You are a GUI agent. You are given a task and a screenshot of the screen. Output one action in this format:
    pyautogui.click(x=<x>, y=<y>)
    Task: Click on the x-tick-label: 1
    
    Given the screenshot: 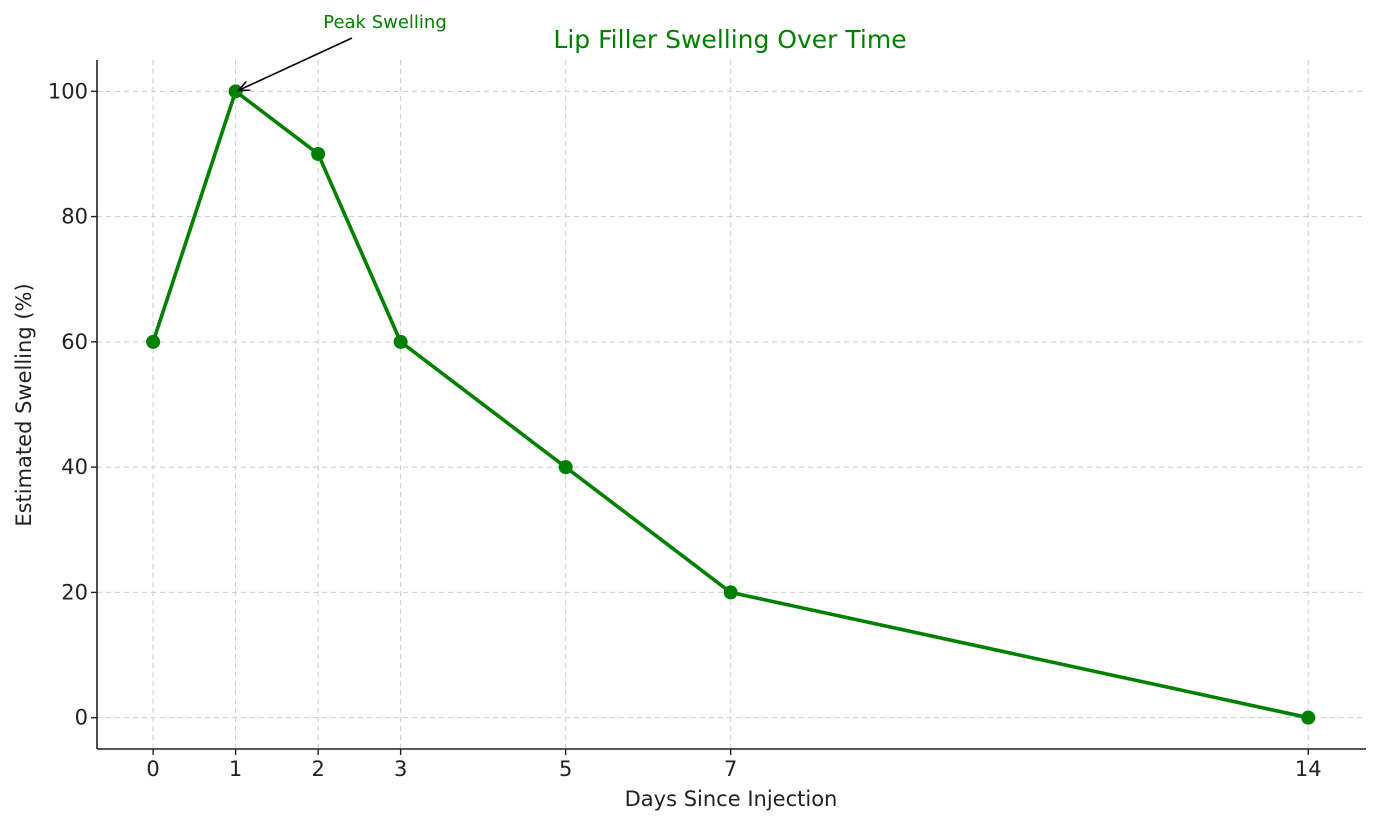 What is the action you would take?
    pyautogui.click(x=235, y=769)
    